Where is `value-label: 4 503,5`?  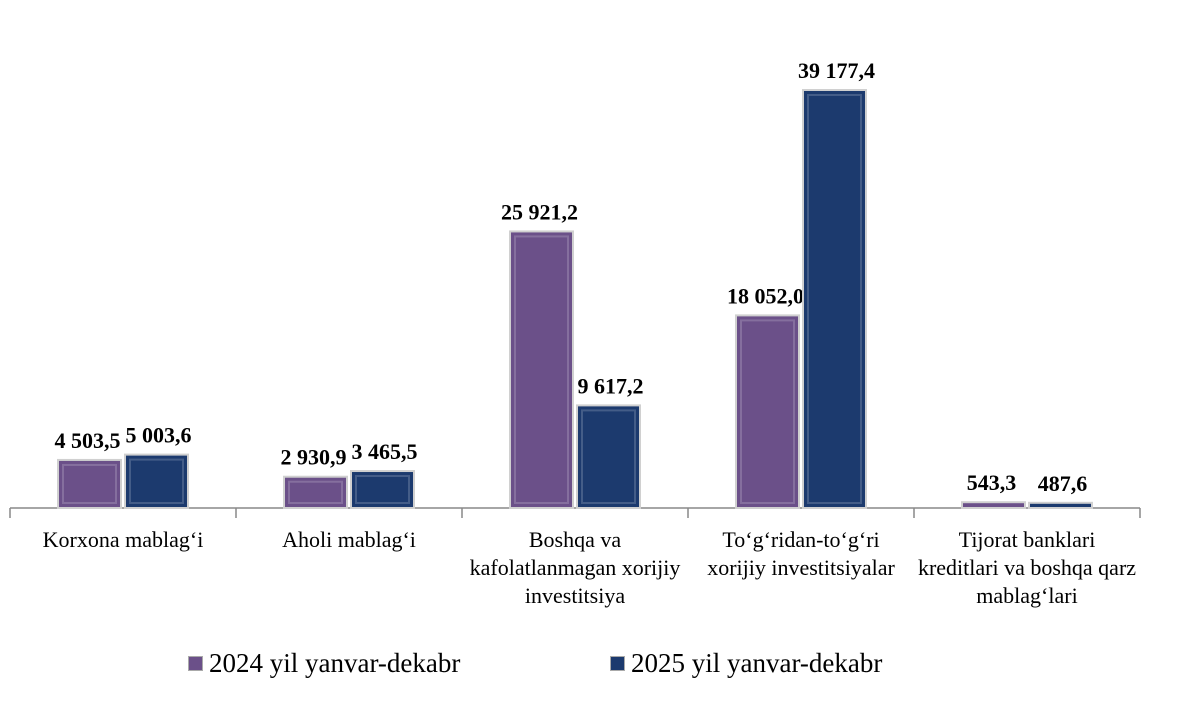 value-label: 4 503,5 is located at coordinates (88, 440).